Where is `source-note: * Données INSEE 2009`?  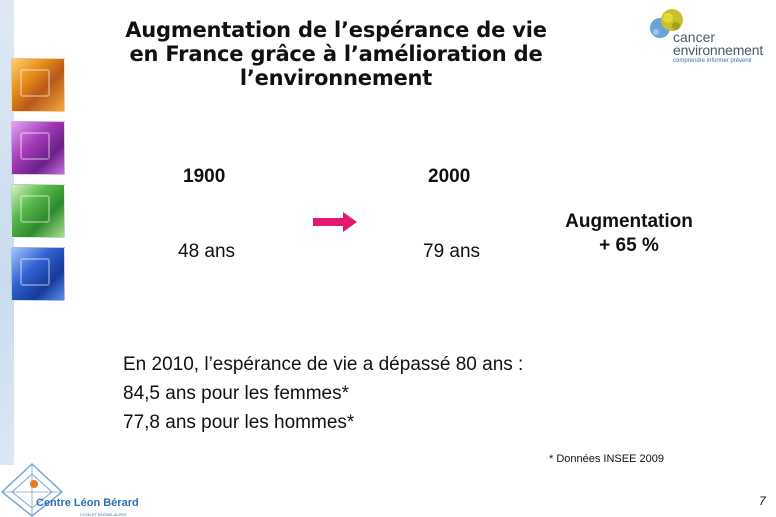
source-note: * Données INSEE 2009 is located at coordinates (606, 459).